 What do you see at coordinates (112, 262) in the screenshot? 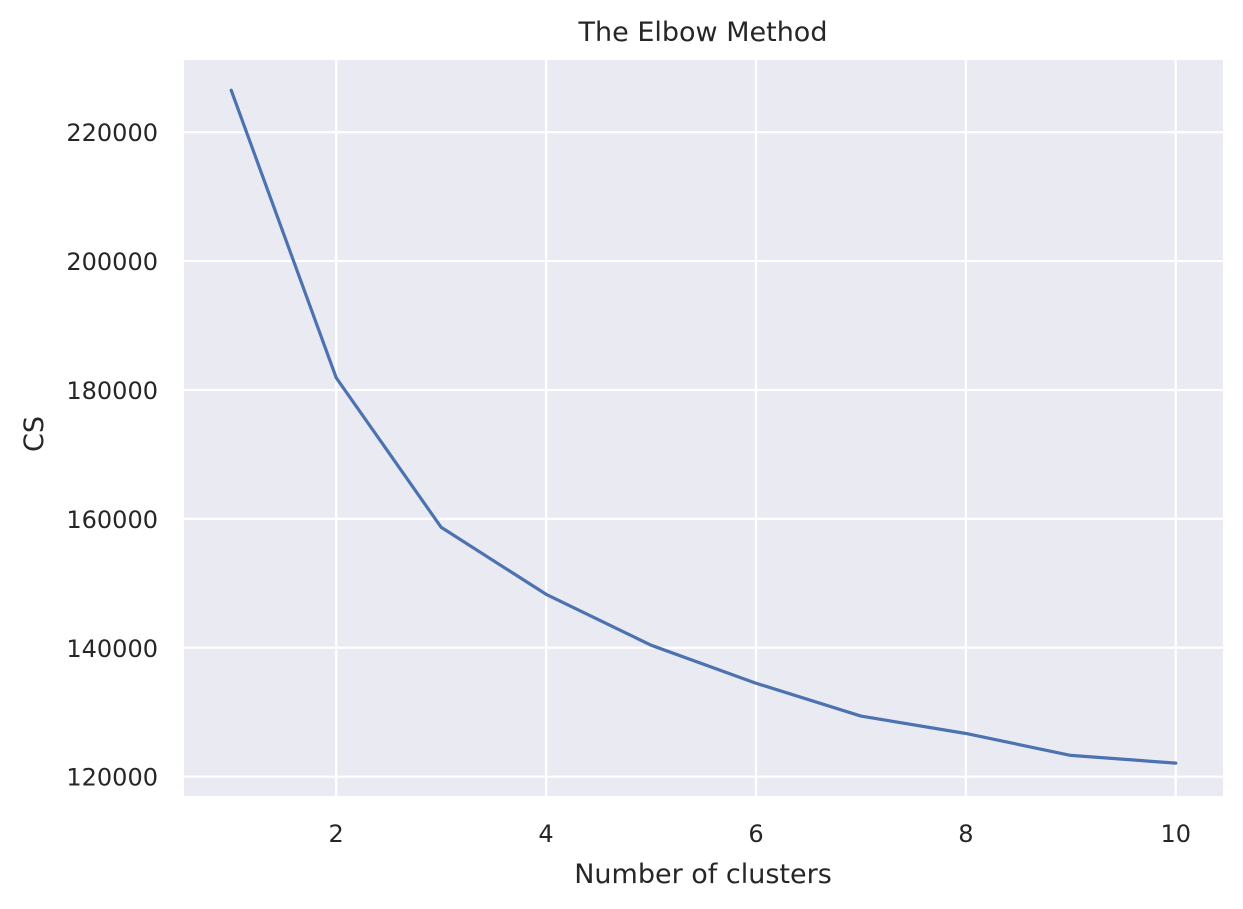
I see `y-tick-label: 200000` at bounding box center [112, 262].